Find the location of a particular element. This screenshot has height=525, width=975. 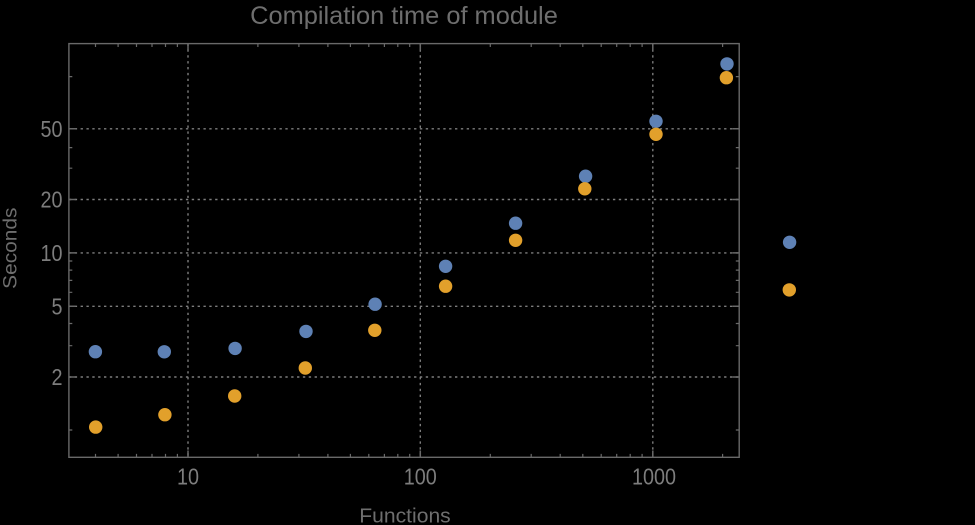

svg-text: 5 is located at coordinates (56, 307).